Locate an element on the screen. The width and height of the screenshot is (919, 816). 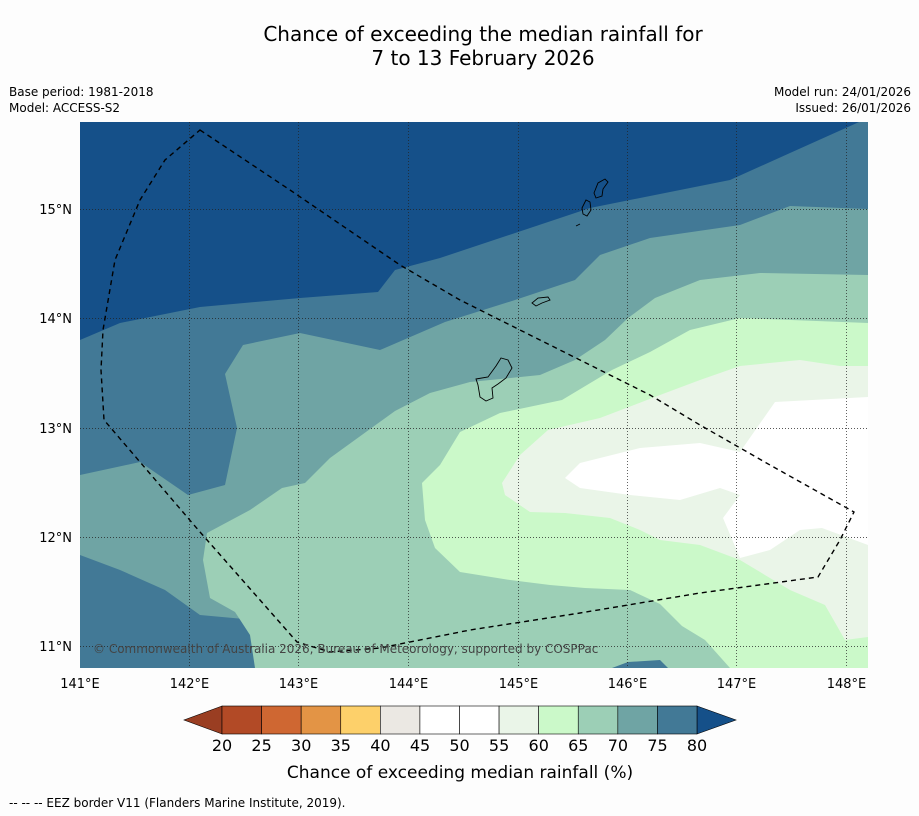
island-rota is located at coordinates (541, 301).